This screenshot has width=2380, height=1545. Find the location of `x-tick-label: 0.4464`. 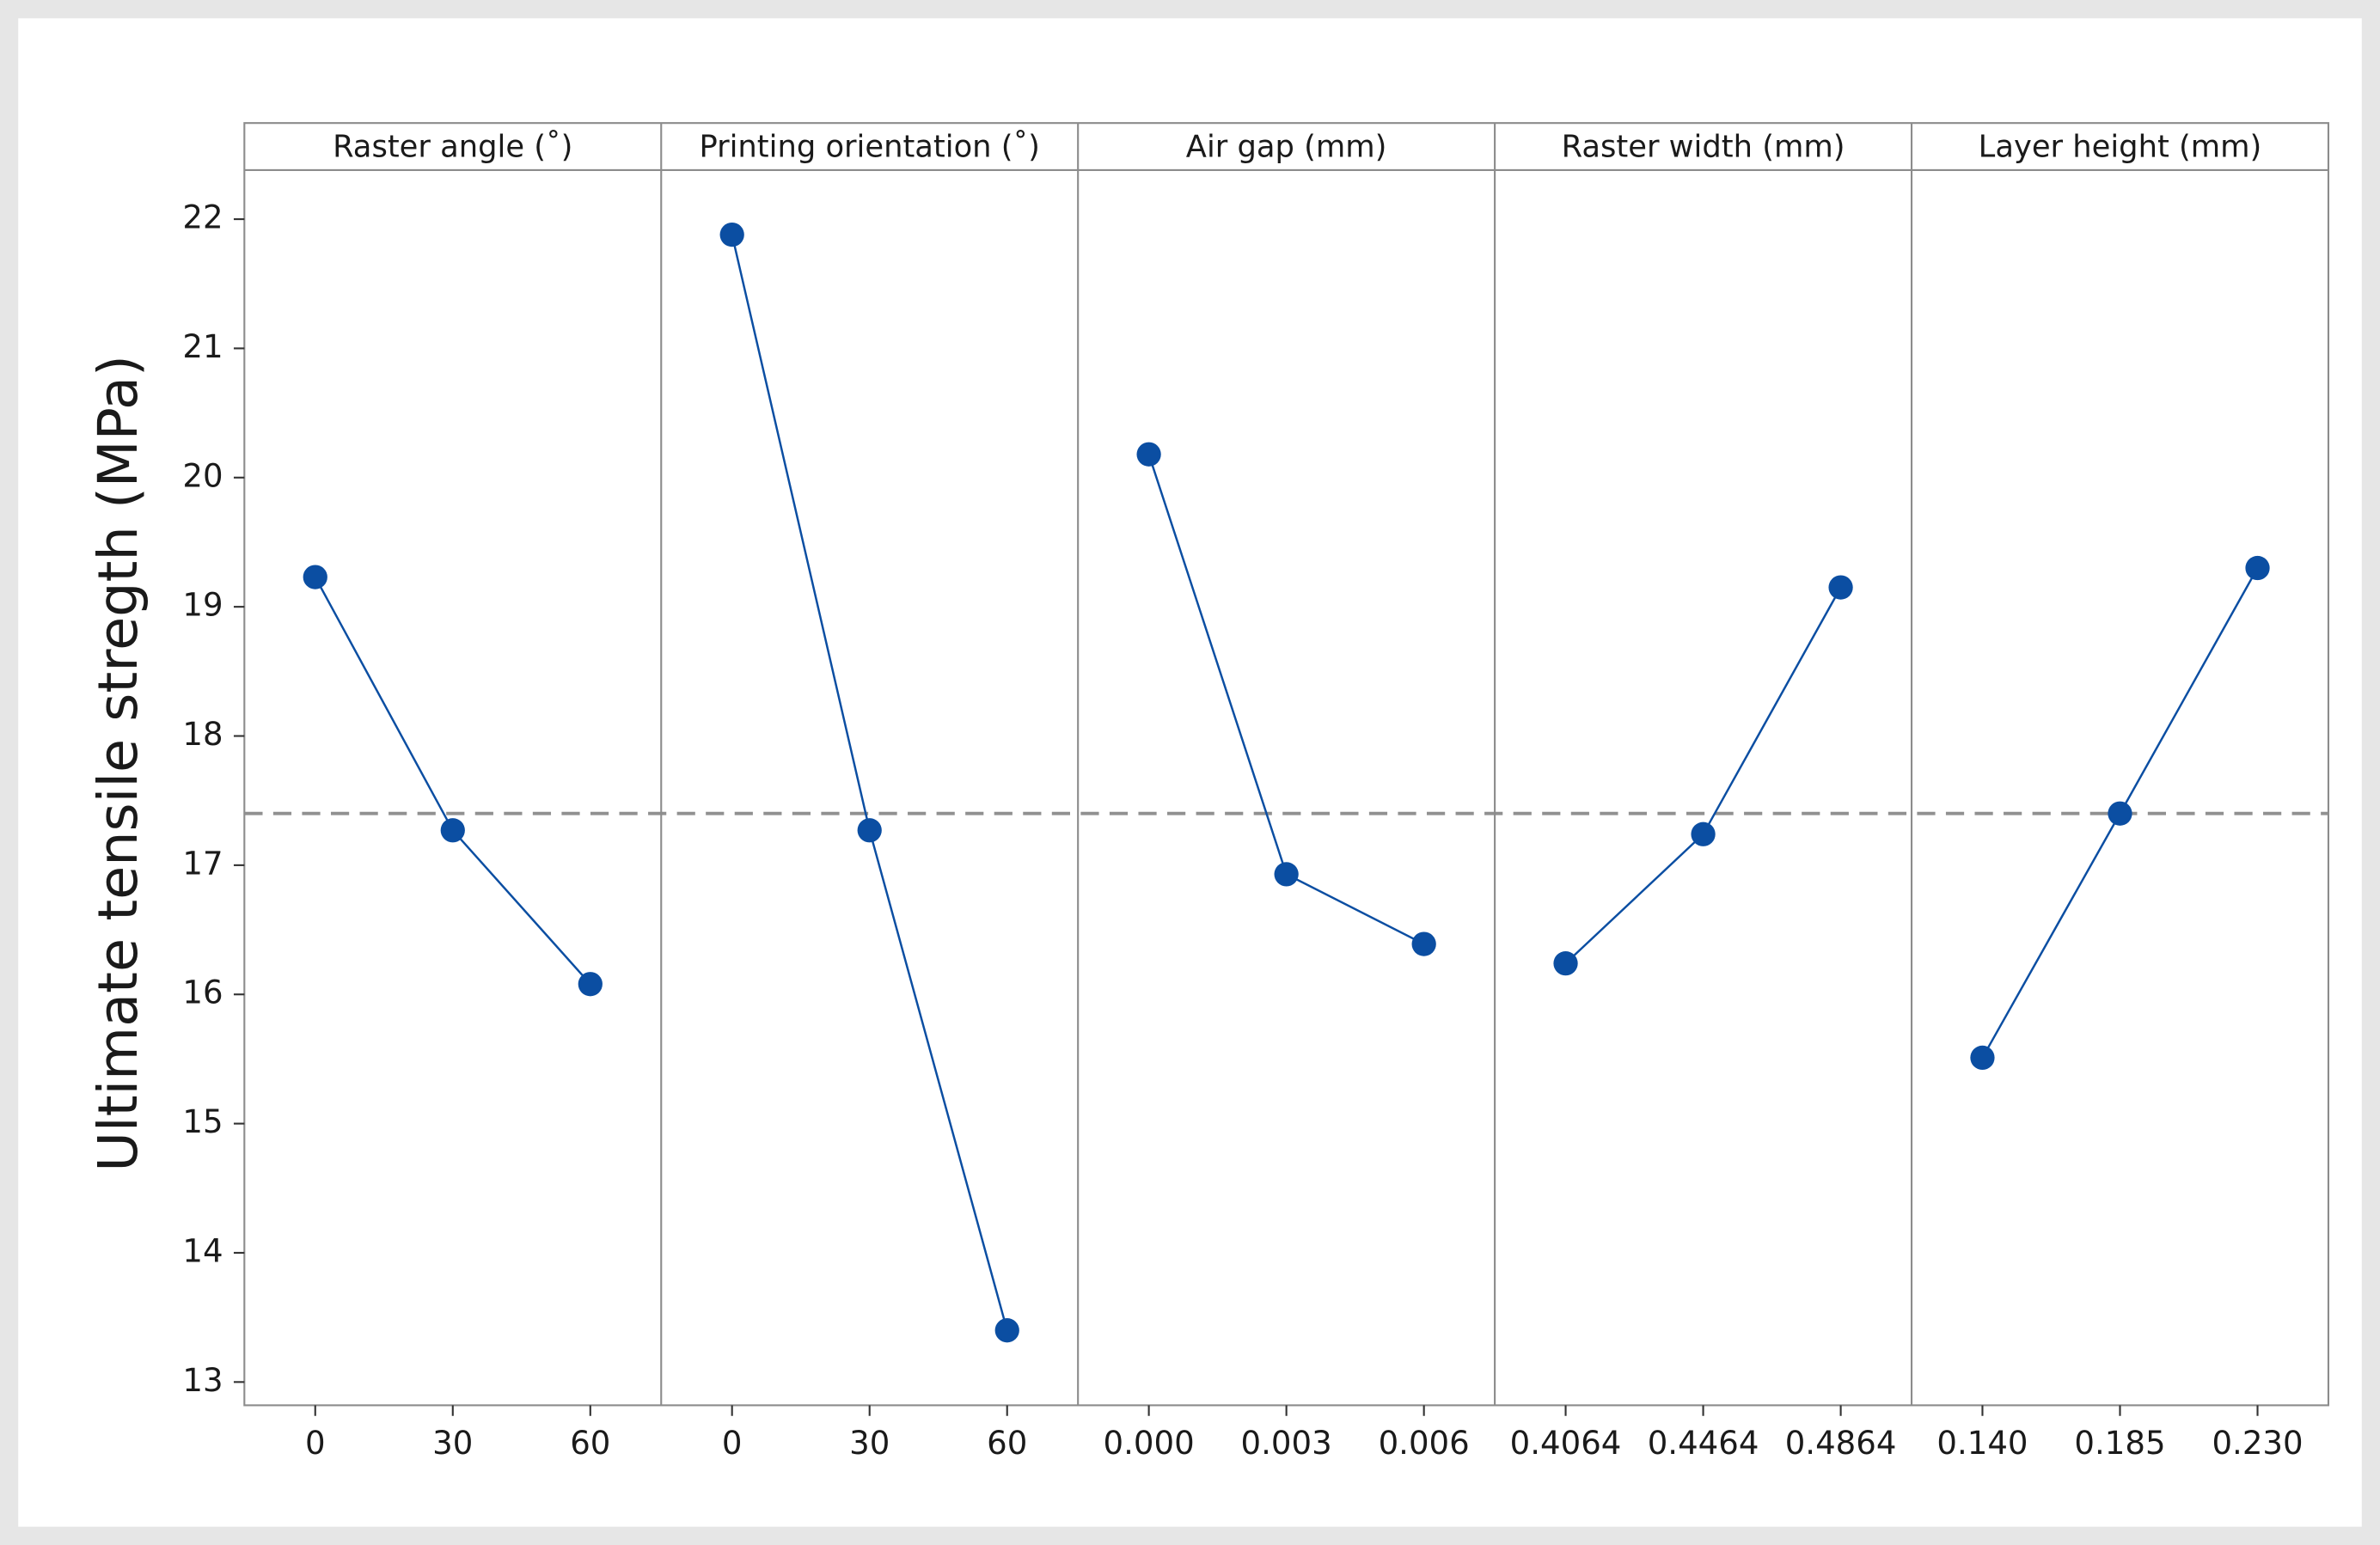

x-tick-label: 0.4464 is located at coordinates (1703, 1443).